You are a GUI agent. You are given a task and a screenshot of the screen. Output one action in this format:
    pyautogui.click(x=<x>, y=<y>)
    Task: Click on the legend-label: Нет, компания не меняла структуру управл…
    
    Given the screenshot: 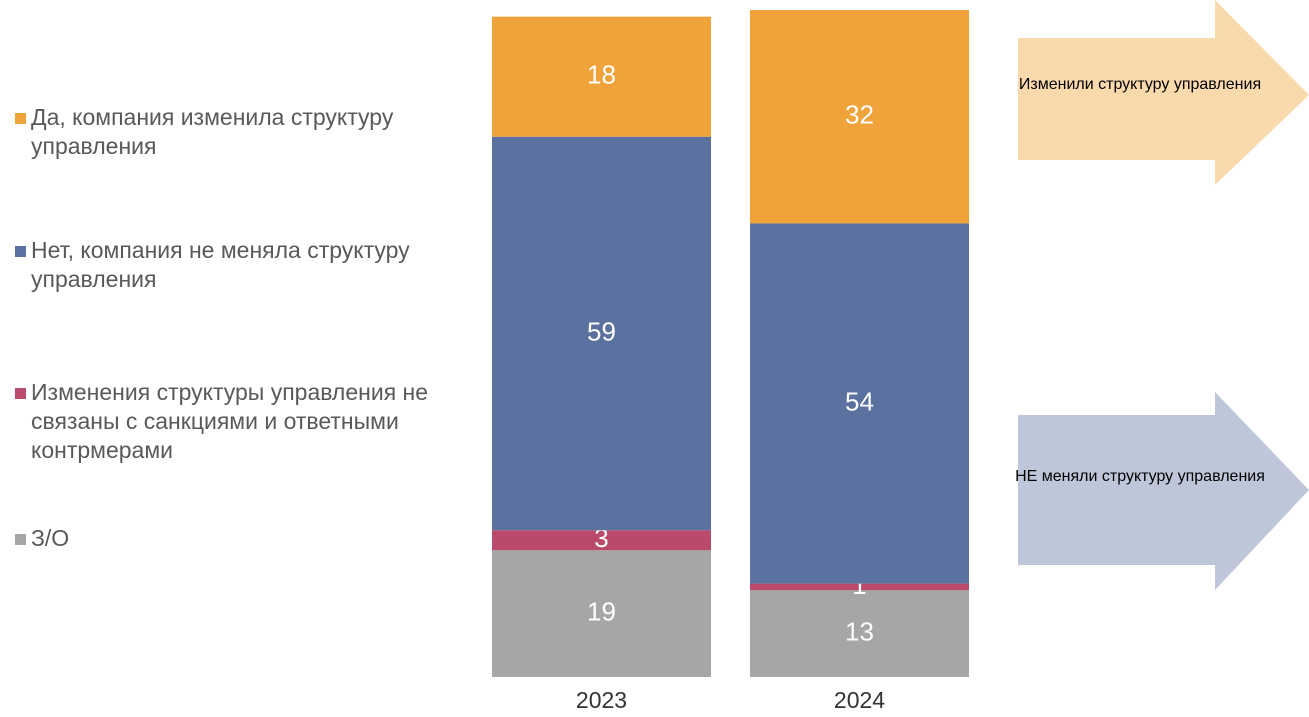 What is the action you would take?
    pyautogui.click(x=220, y=264)
    